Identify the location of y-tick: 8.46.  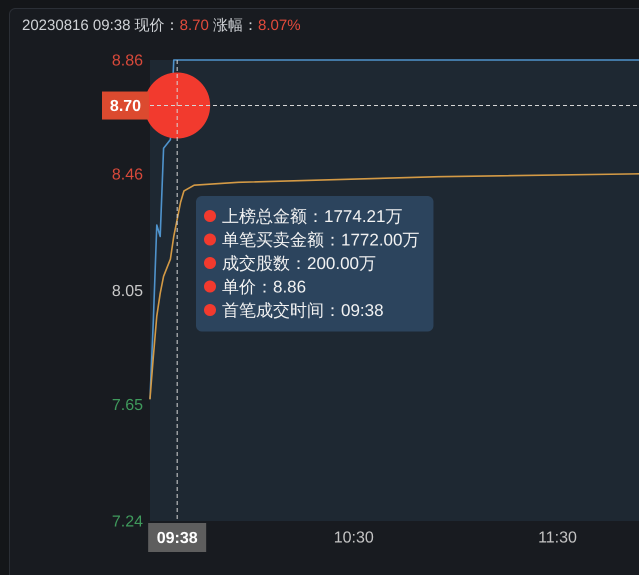
(127, 175).